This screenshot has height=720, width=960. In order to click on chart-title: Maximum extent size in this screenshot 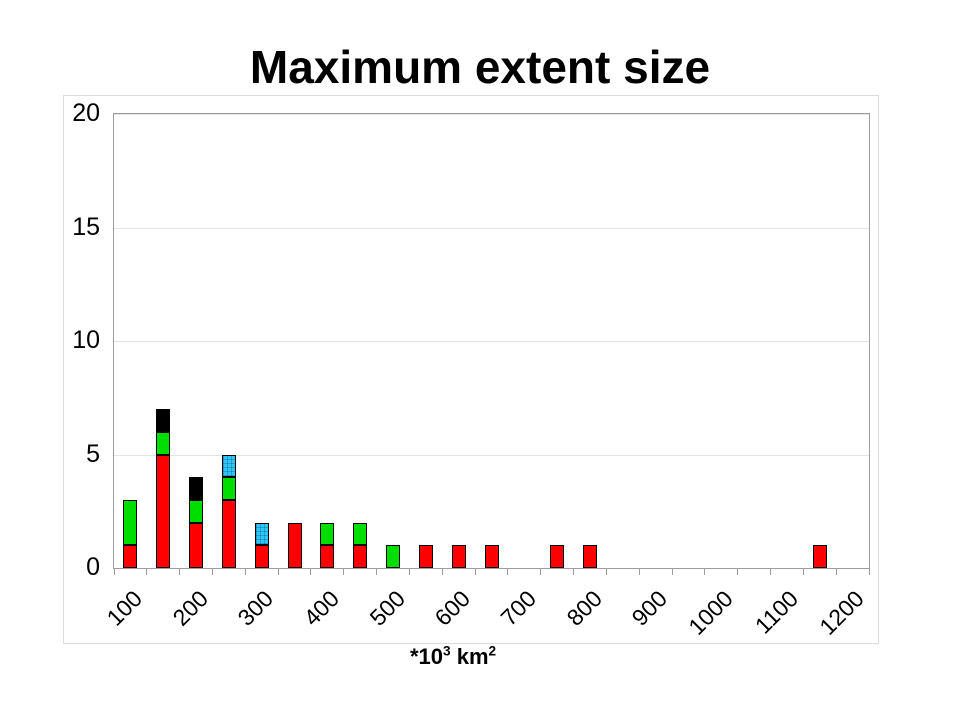, I will do `click(480, 67)`.